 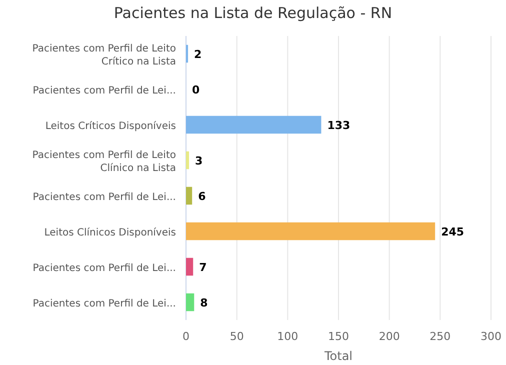 I want to click on x-tick-label: 100, so click(x=287, y=336).